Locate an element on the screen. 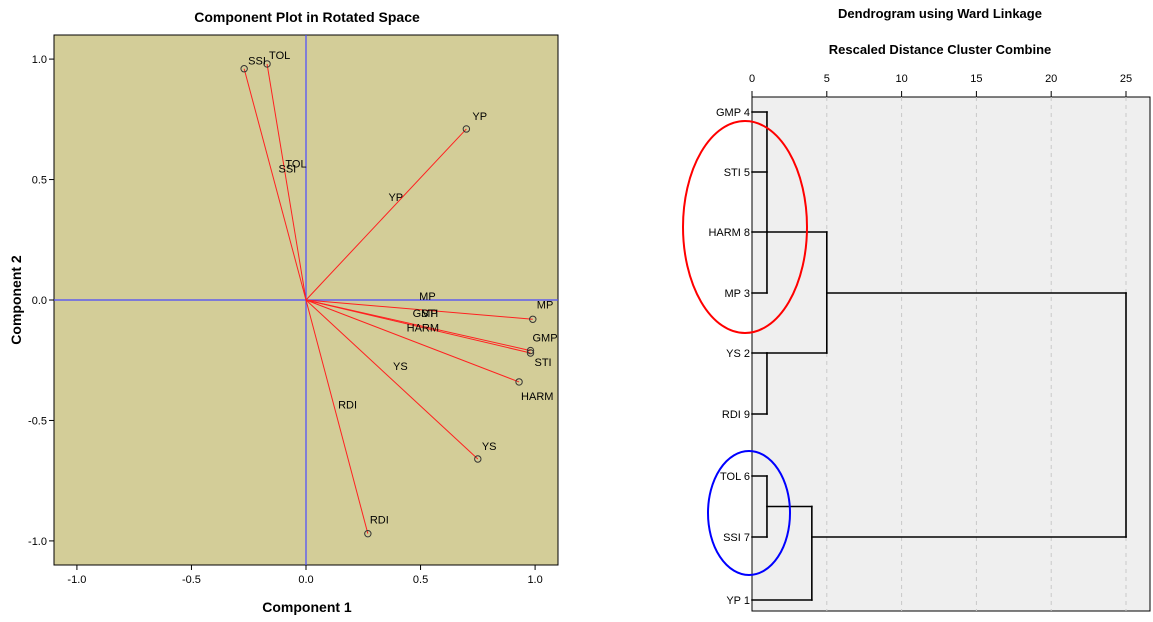 The height and width of the screenshot is (622, 1153). distance-tick-label: 15 is located at coordinates (976, 79).